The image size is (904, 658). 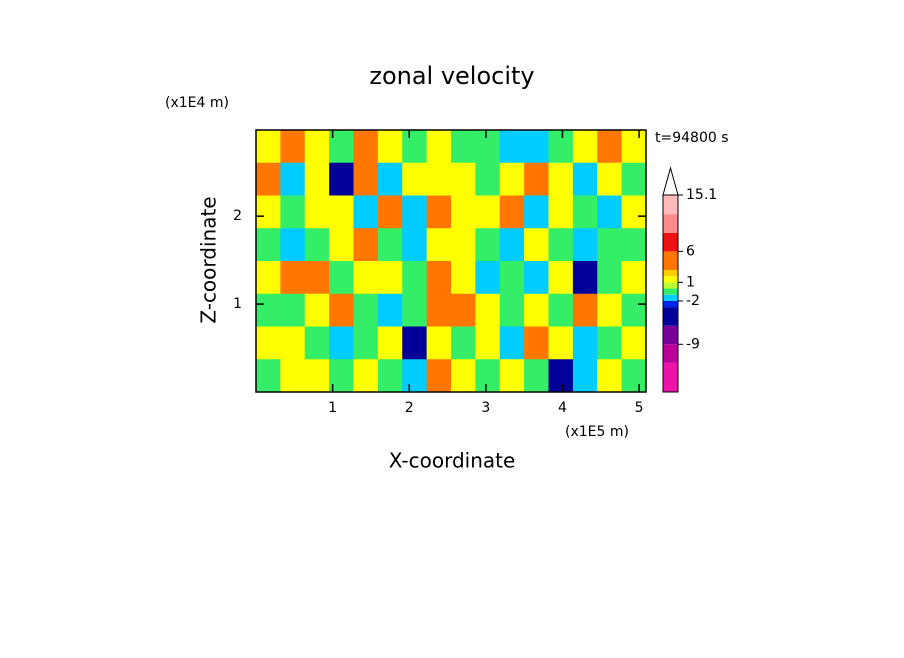 I want to click on colorbar-frame, so click(x=670, y=293).